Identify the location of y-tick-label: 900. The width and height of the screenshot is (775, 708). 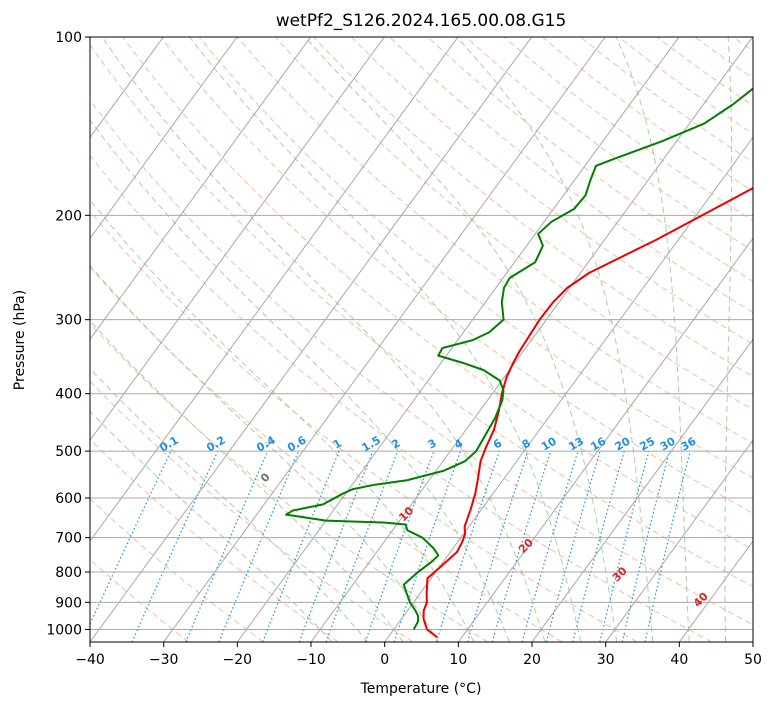
(68, 603).